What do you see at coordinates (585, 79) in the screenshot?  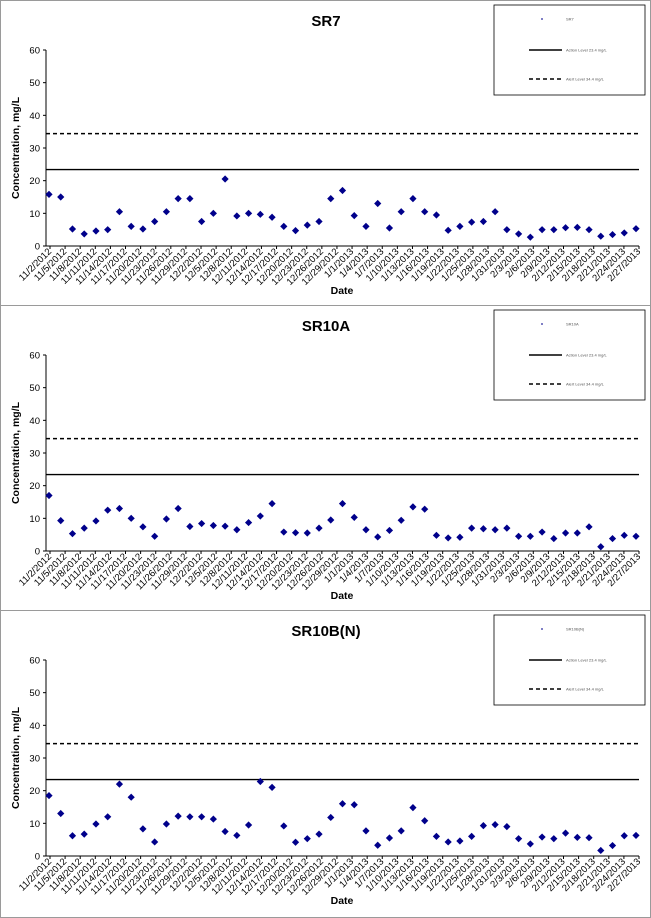 I see `legend-label: Alert Level 34.4 mg/L` at bounding box center [585, 79].